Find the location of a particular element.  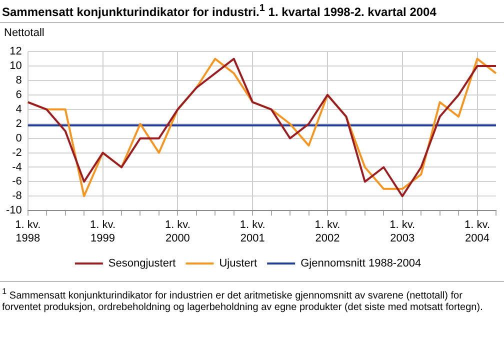

y-tick-label: -6 is located at coordinates (17, 182).